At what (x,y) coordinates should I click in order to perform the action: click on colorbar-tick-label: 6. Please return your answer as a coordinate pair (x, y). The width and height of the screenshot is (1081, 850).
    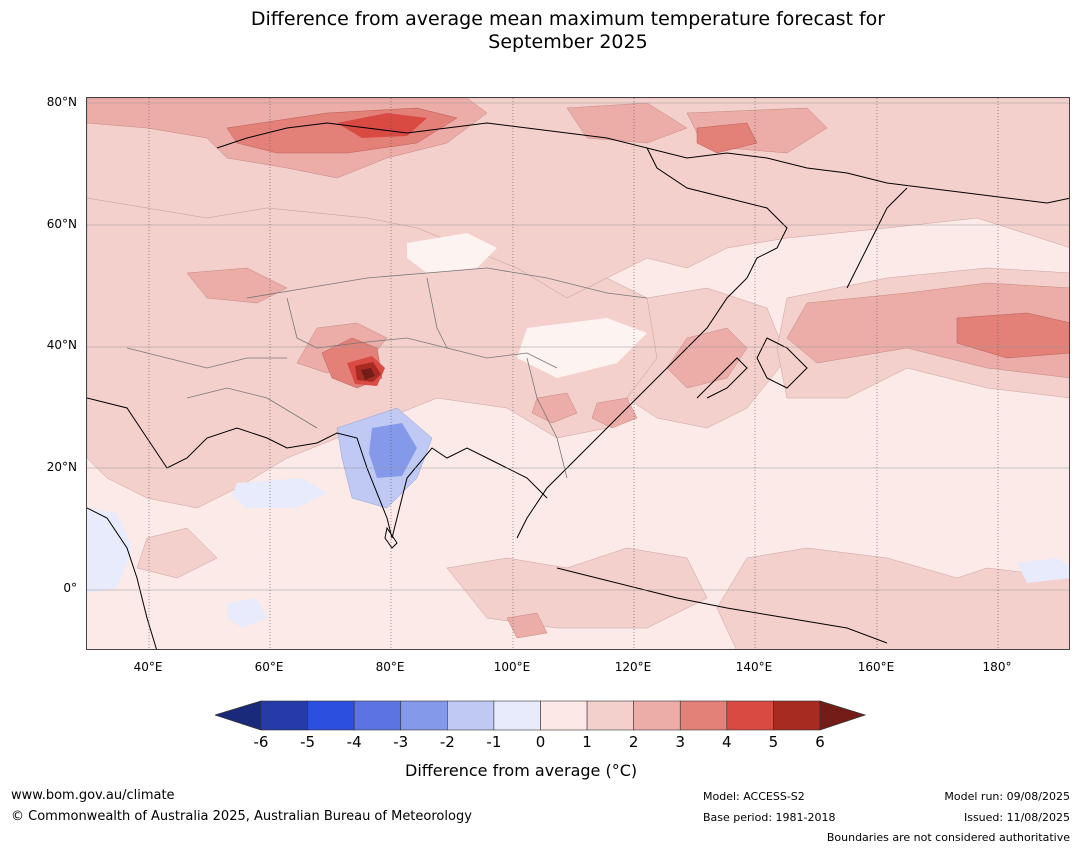
    Looking at the image, I should click on (820, 742).